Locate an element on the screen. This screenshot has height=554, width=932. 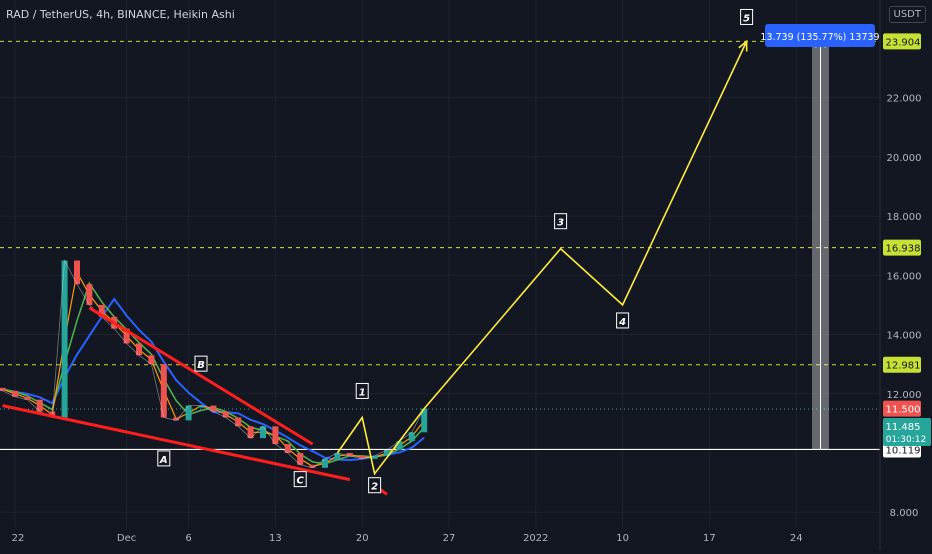
wave-label-2-box is located at coordinates (375, 485).